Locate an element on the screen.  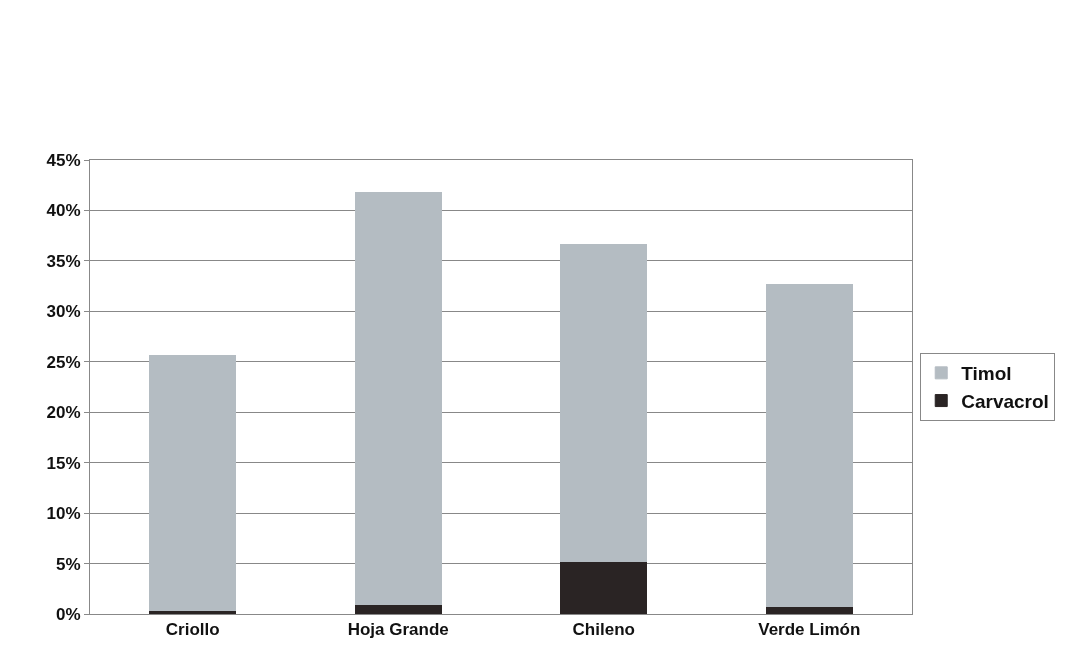
legend-label: Timol is located at coordinates (986, 374).